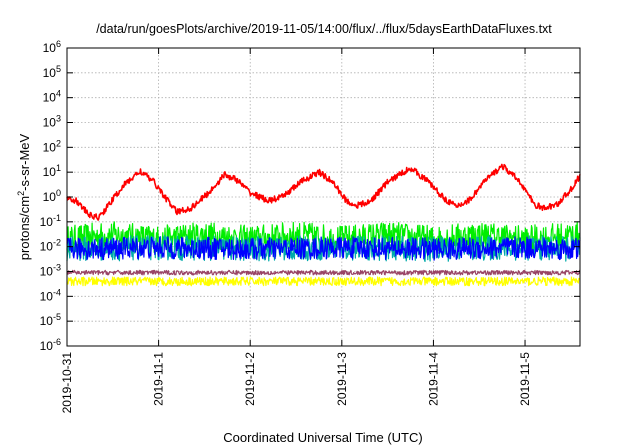 The width and height of the screenshot is (640, 448). Describe the element at coordinates (58, 168) in the screenshot. I see `y-tick-exp: 1` at that location.